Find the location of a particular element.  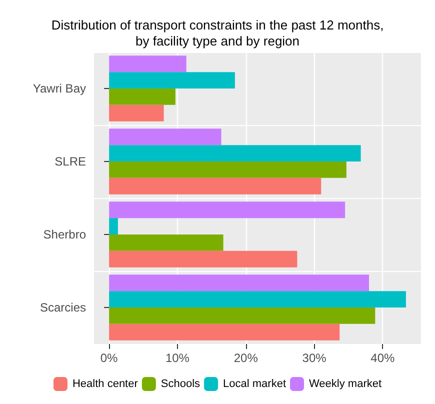

y-tick-label: Yawri Bay is located at coordinates (59, 89).